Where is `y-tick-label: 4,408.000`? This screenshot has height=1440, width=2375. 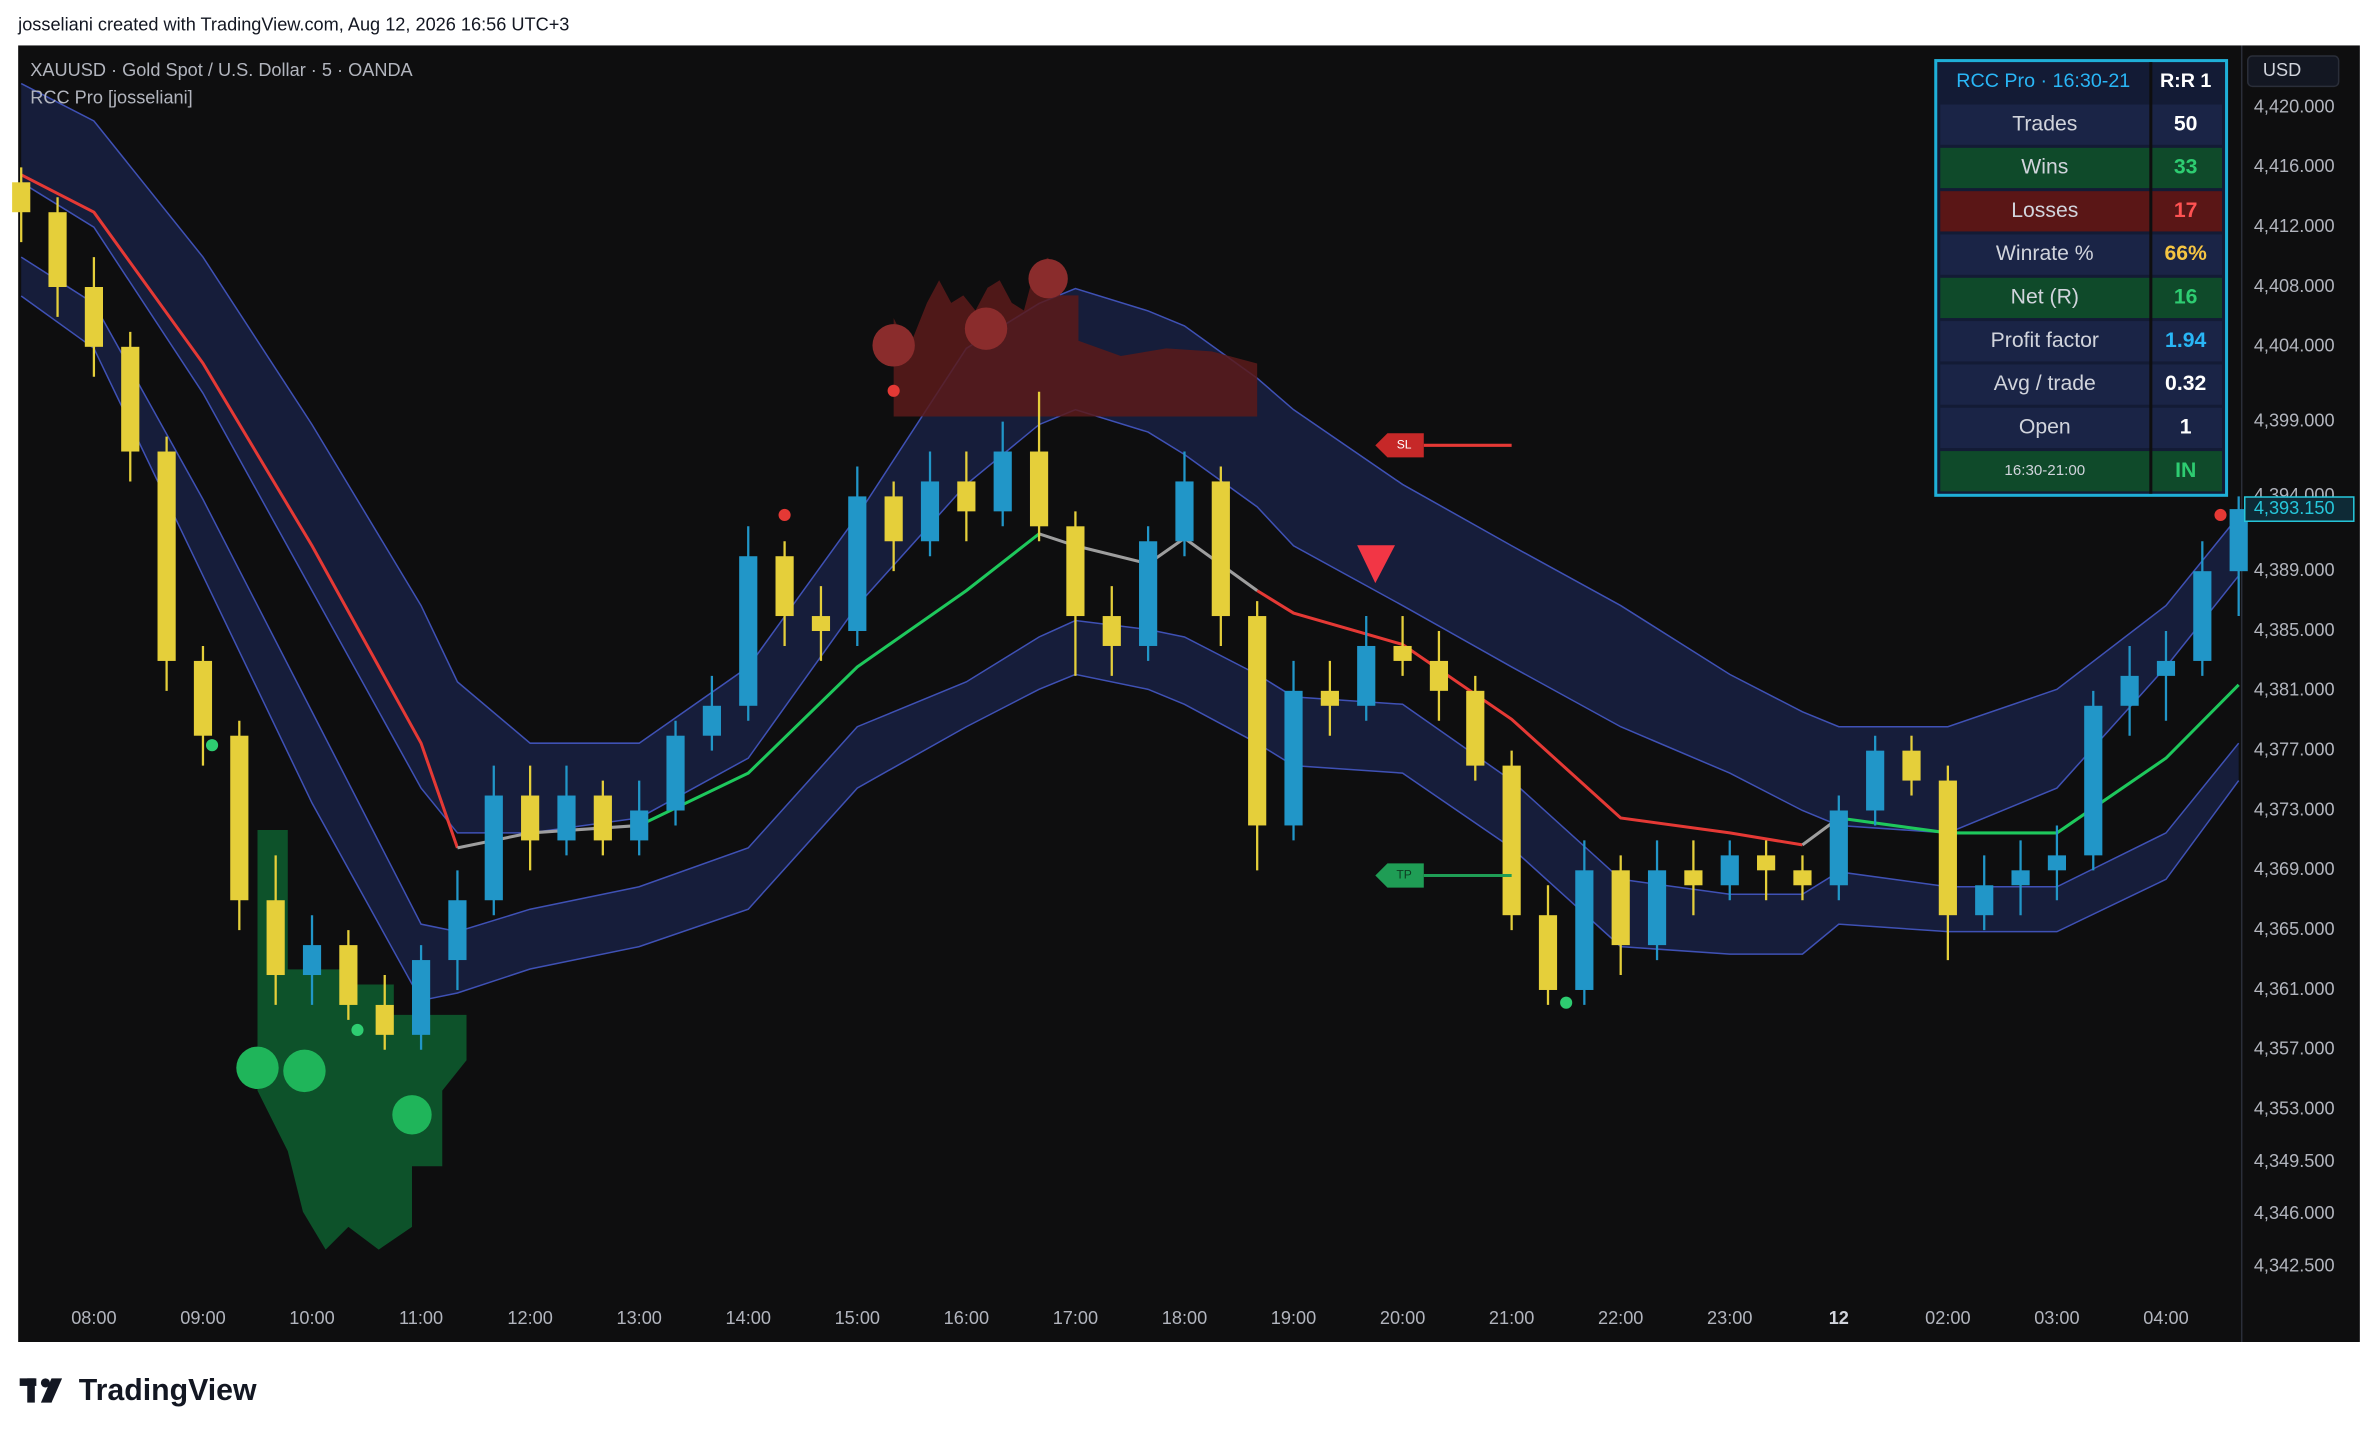 y-tick-label: 4,408.000 is located at coordinates (2294, 286).